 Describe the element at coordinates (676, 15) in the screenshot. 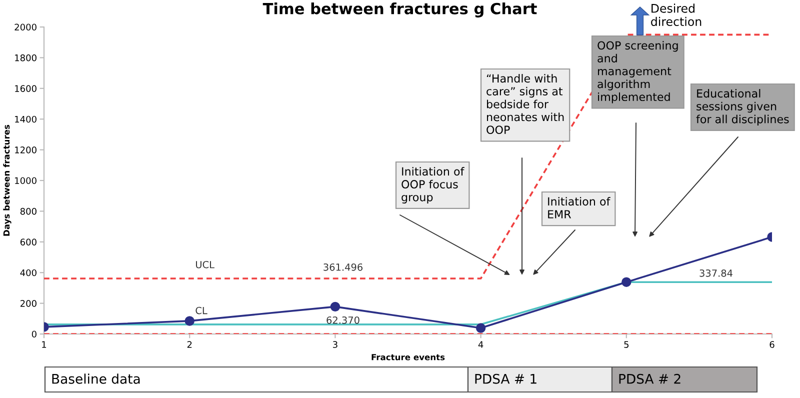

I see `text: Desired direction` at that location.